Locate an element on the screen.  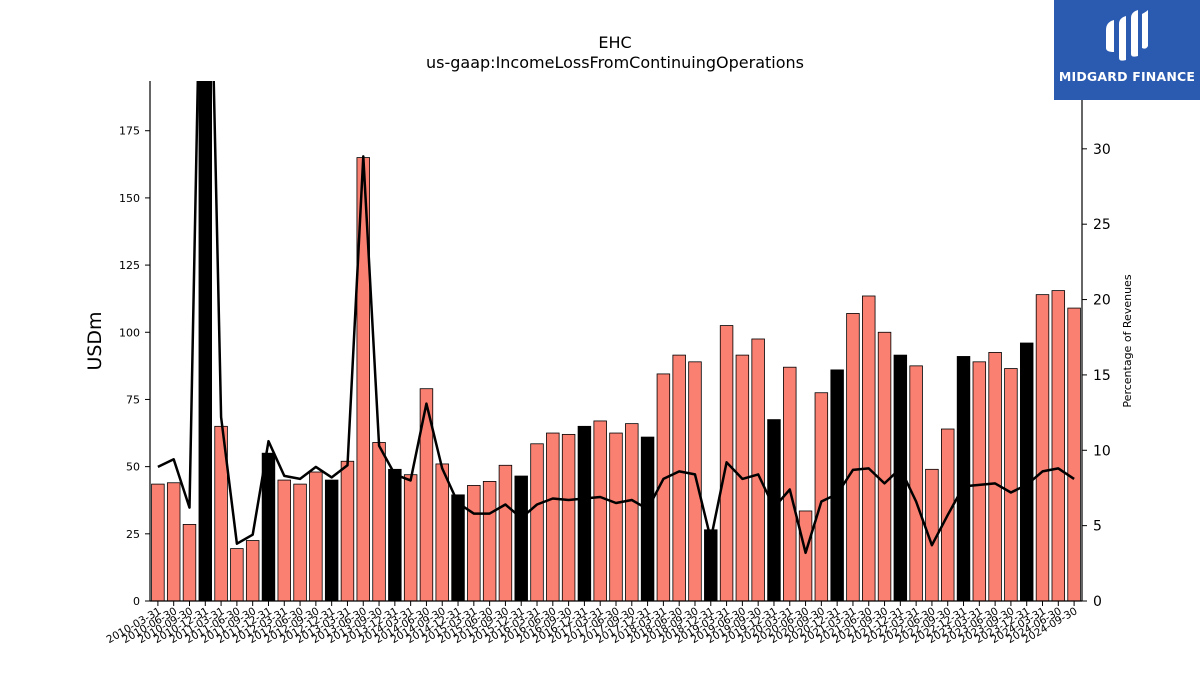
y-tick-label-175: 175 is located at coordinates (129, 131).